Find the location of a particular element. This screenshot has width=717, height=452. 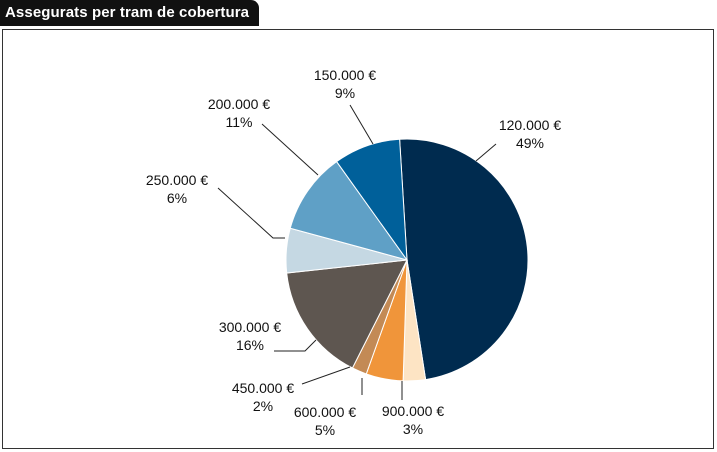

slice-label: 900.000 € is located at coordinates (413, 411).